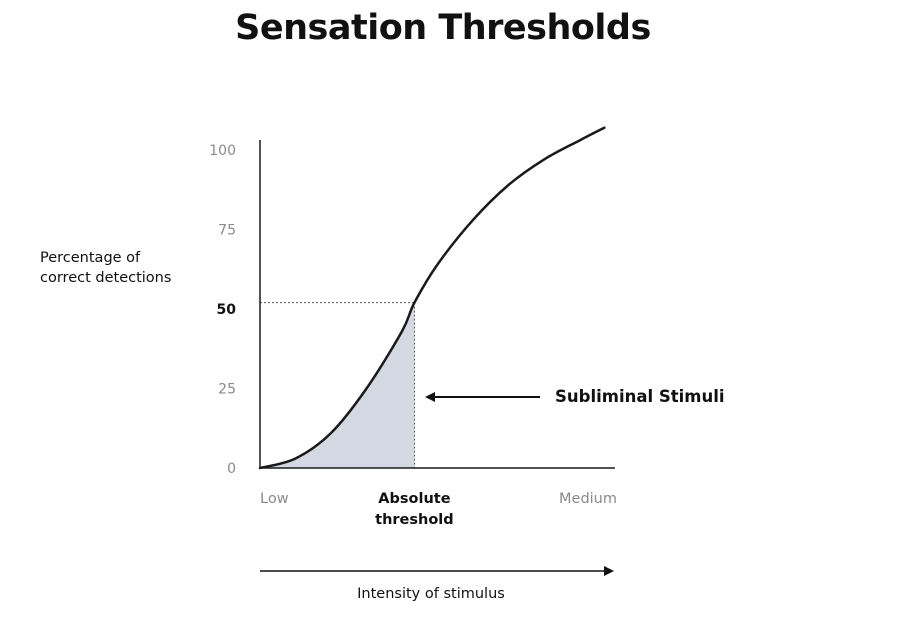  Describe the element at coordinates (227, 390) in the screenshot. I see `y-tick-label: 25` at that location.